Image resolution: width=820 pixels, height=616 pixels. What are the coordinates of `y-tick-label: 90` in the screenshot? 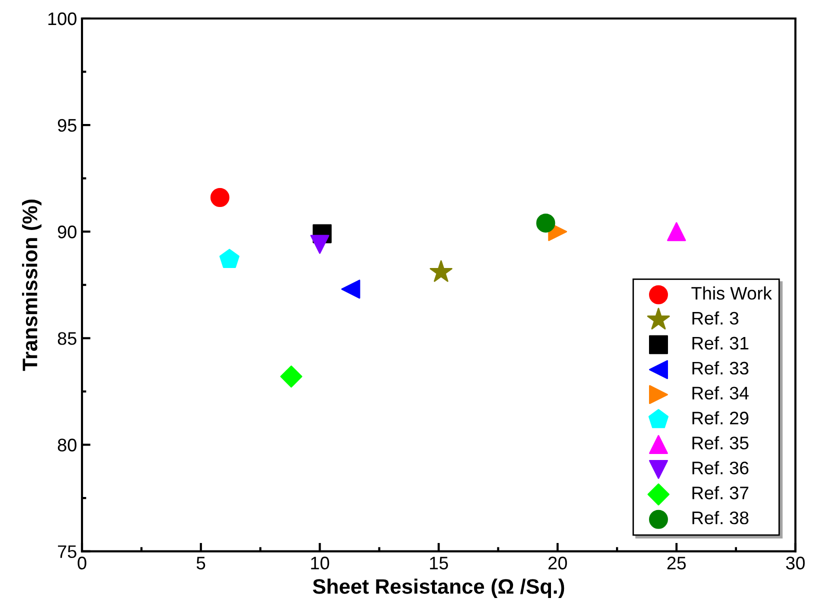 It's located at (67, 232).